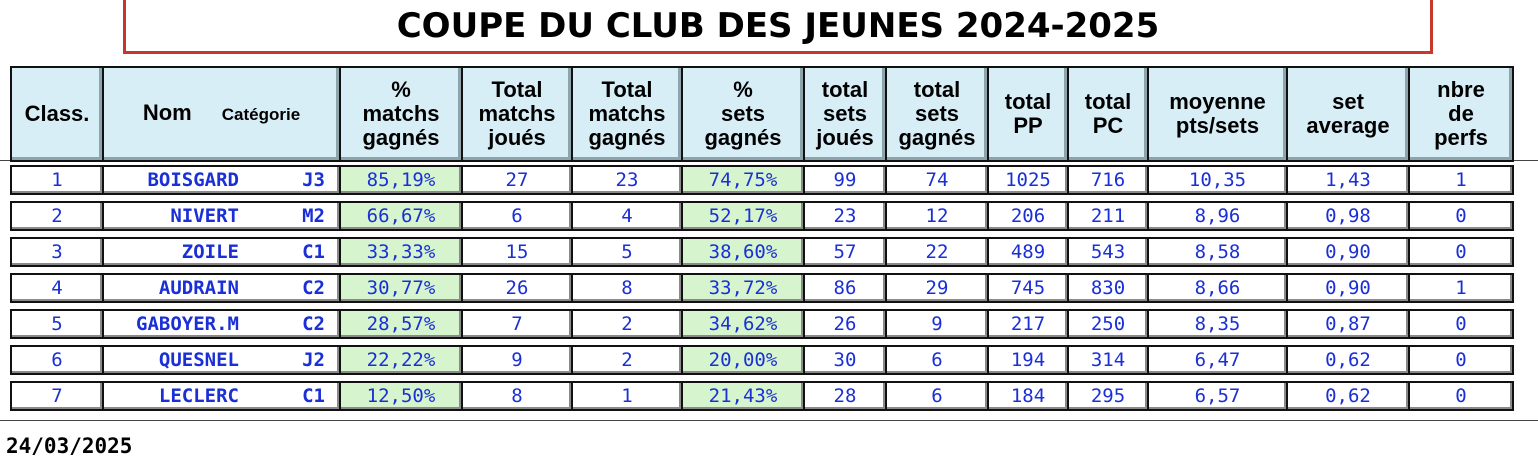  Describe the element at coordinates (401, 216) in the screenshot. I see `pct-matchs-cell: 66,67%` at that location.